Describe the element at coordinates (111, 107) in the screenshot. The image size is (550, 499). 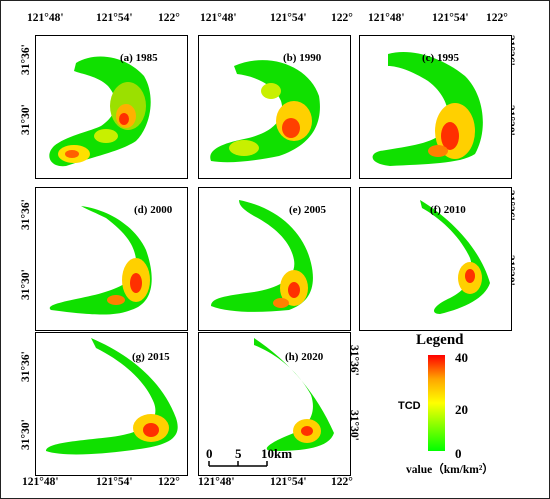
I see `map-panel-1985: (a) 1985` at that location.